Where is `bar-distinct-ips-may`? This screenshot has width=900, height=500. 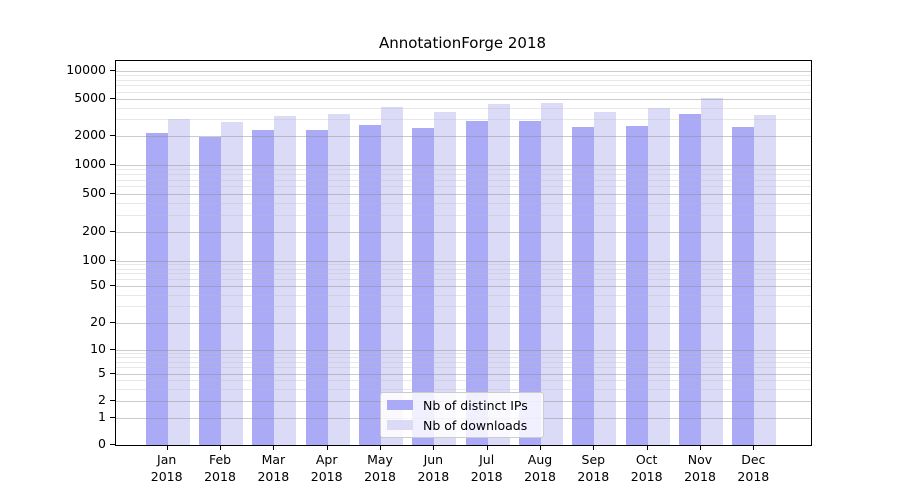 bar-distinct-ips-may is located at coordinates (370, 285).